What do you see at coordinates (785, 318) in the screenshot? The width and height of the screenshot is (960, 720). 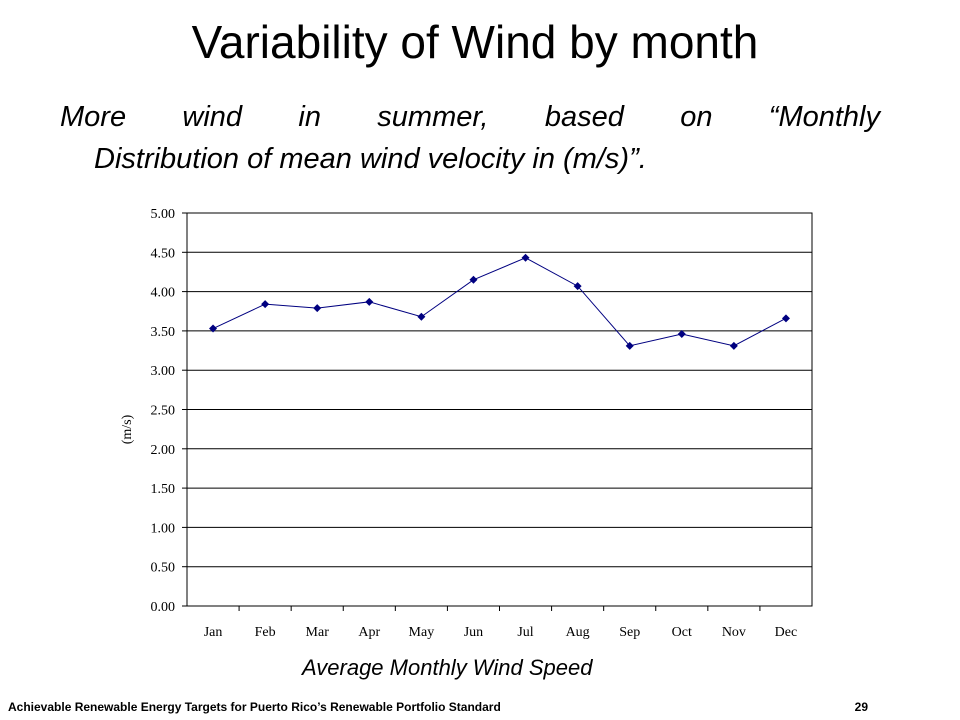 I see `data-point-dec` at bounding box center [785, 318].